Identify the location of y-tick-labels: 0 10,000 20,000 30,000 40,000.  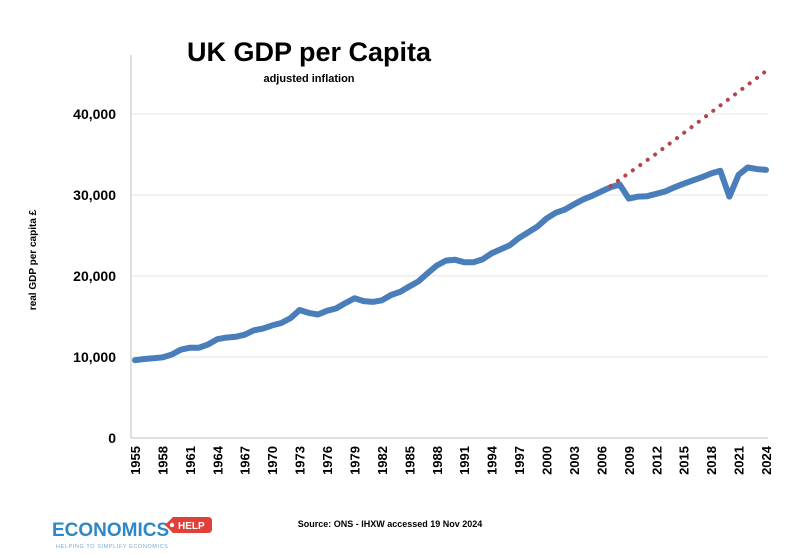
(94, 276).